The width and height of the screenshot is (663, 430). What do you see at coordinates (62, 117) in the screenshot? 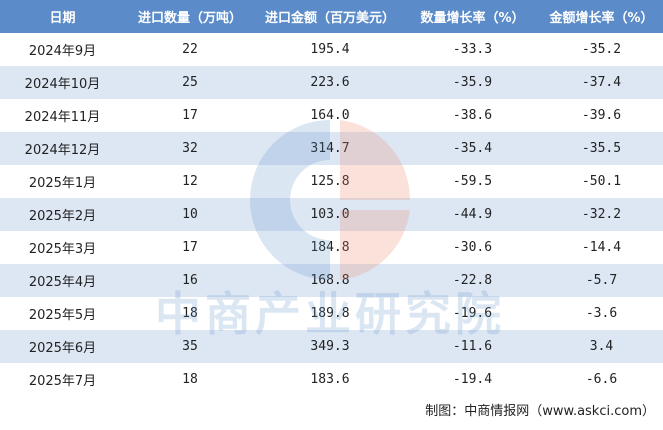
I see `table-cell: 2024年11月` at bounding box center [62, 117].